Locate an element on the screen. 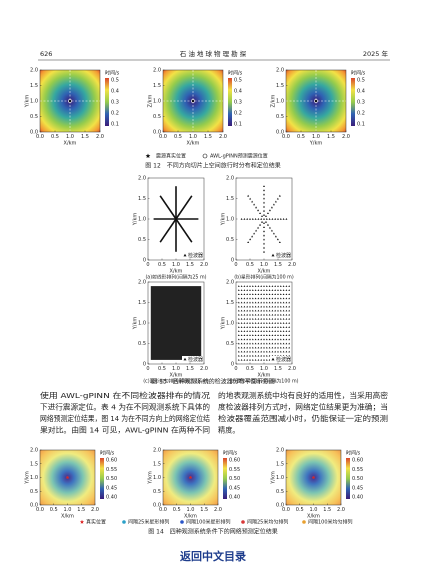 The width and height of the screenshot is (427, 575). y-tick-label: 1.5 is located at coordinates (280, 86).